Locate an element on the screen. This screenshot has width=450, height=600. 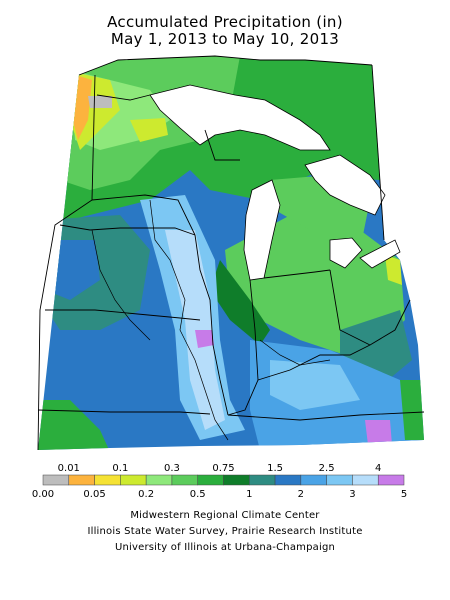
map-date-range: May 1, 2013 to May 10, 2013 is located at coordinates (225, 39).